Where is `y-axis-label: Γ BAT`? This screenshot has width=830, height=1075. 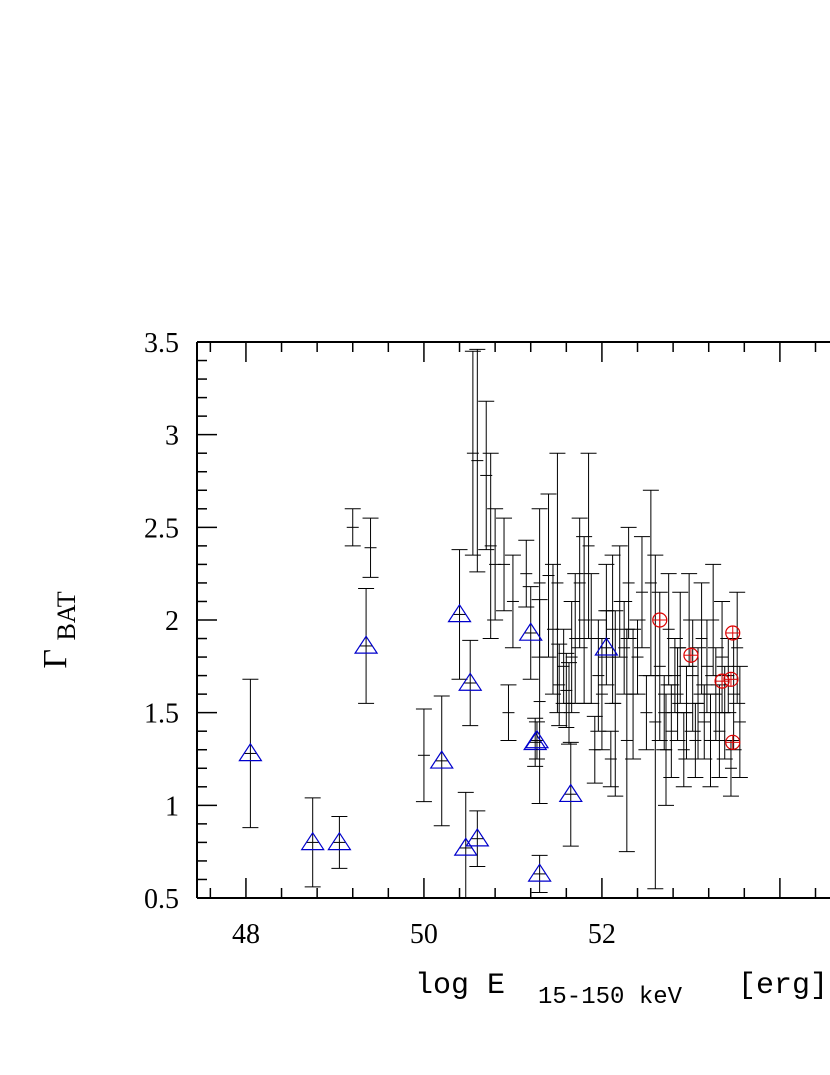
y-axis-label: Γ BAT is located at coordinates (59, 629).